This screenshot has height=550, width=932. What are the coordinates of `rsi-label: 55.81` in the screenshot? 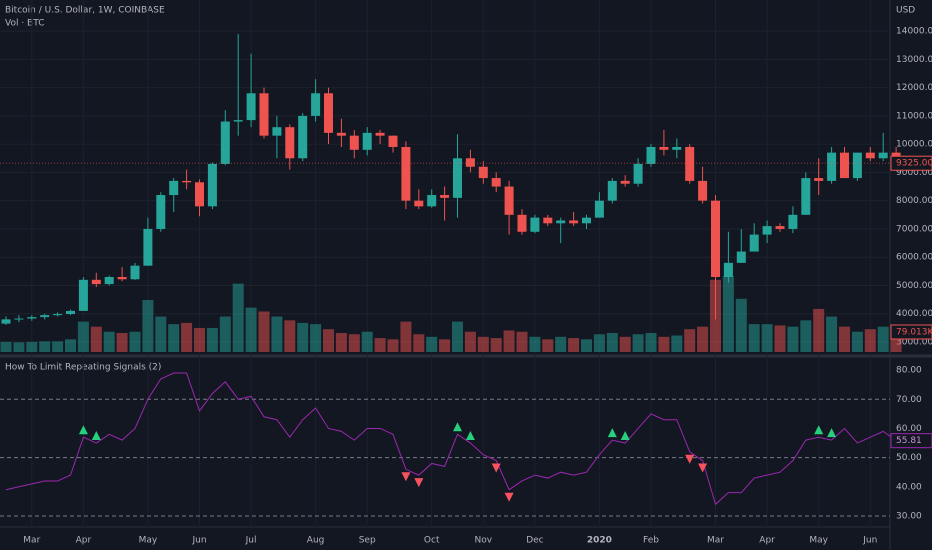 It's located at (909, 441).